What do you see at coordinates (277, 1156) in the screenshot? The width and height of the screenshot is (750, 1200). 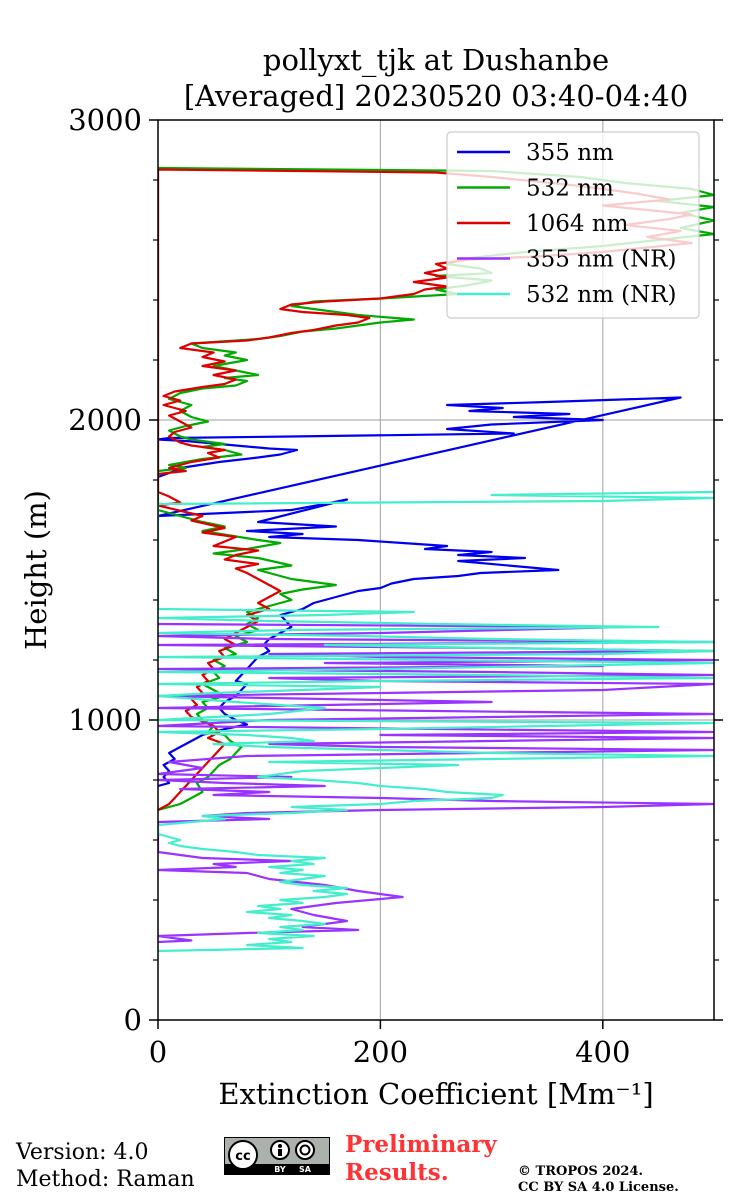 I see `cc-license-badge: cc BY SA` at bounding box center [277, 1156].